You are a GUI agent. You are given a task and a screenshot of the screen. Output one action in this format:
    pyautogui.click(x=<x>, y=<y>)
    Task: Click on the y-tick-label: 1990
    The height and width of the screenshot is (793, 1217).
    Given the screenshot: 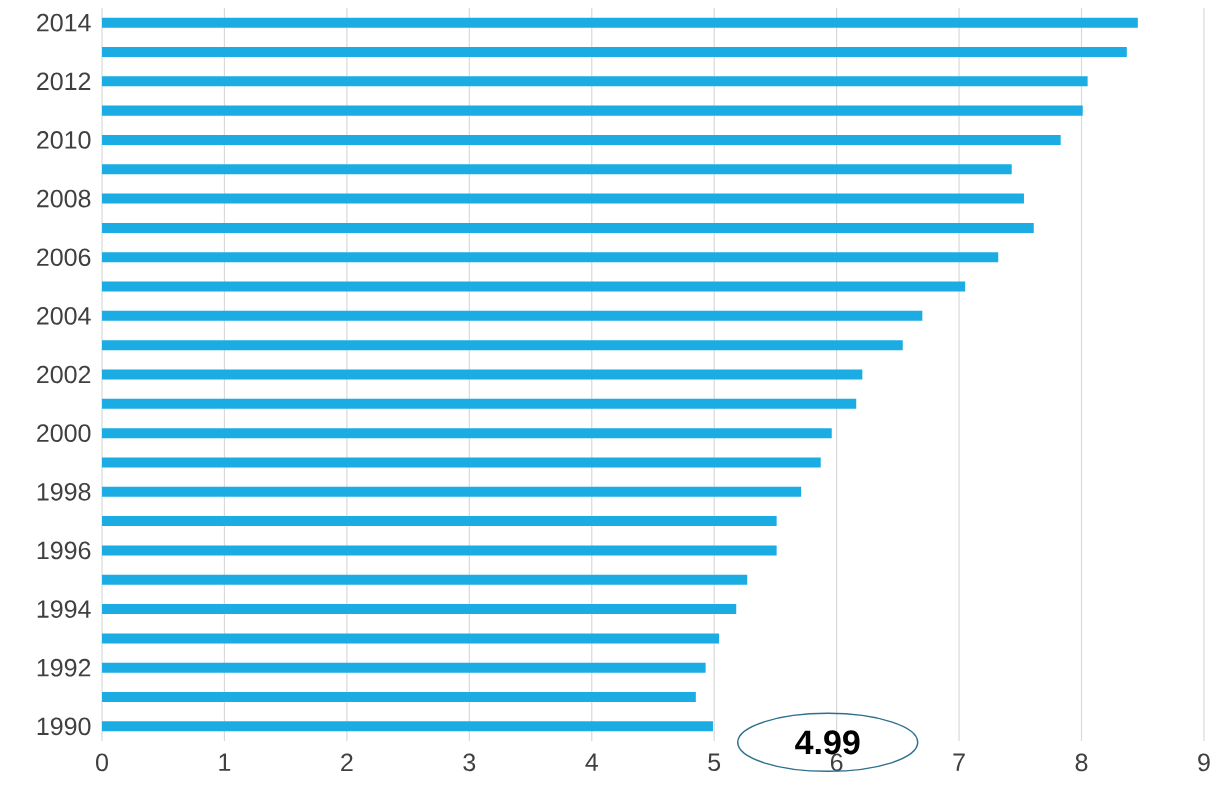 What is the action you would take?
    pyautogui.click(x=64, y=726)
    